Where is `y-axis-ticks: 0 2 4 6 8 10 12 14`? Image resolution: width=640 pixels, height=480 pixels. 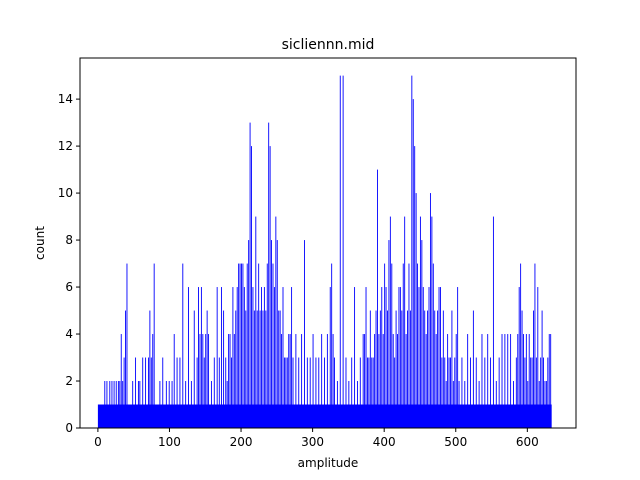 y-axis-ticks: 0 2 4 6 8 10 12 14 is located at coordinates (69, 263).